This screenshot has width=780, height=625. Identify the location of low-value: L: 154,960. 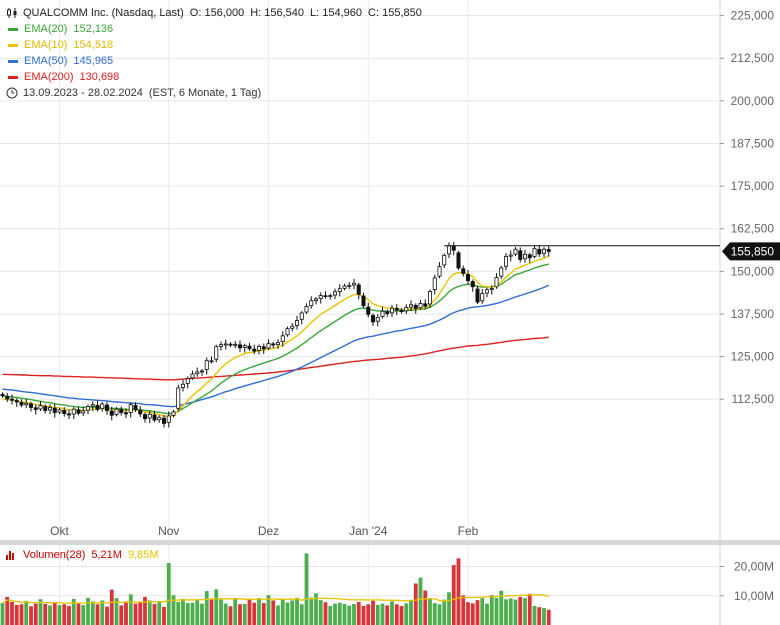
(336, 13).